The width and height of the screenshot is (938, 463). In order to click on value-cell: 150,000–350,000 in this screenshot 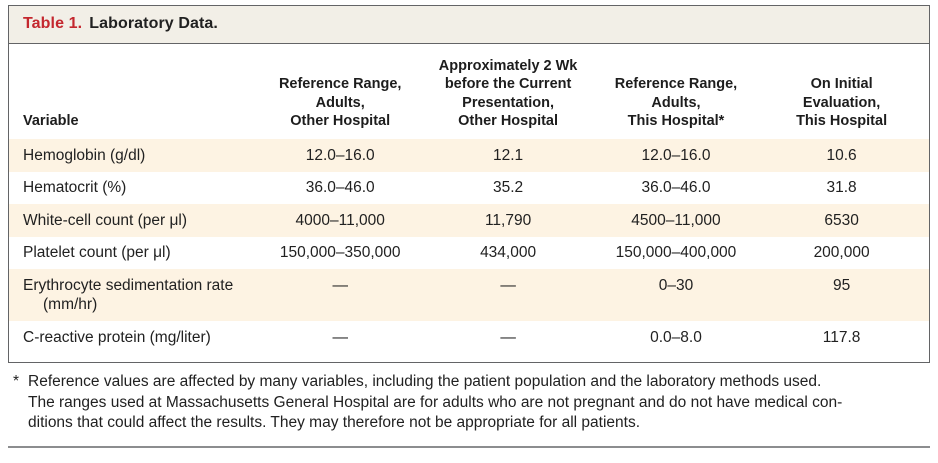, I will do `click(340, 253)`.